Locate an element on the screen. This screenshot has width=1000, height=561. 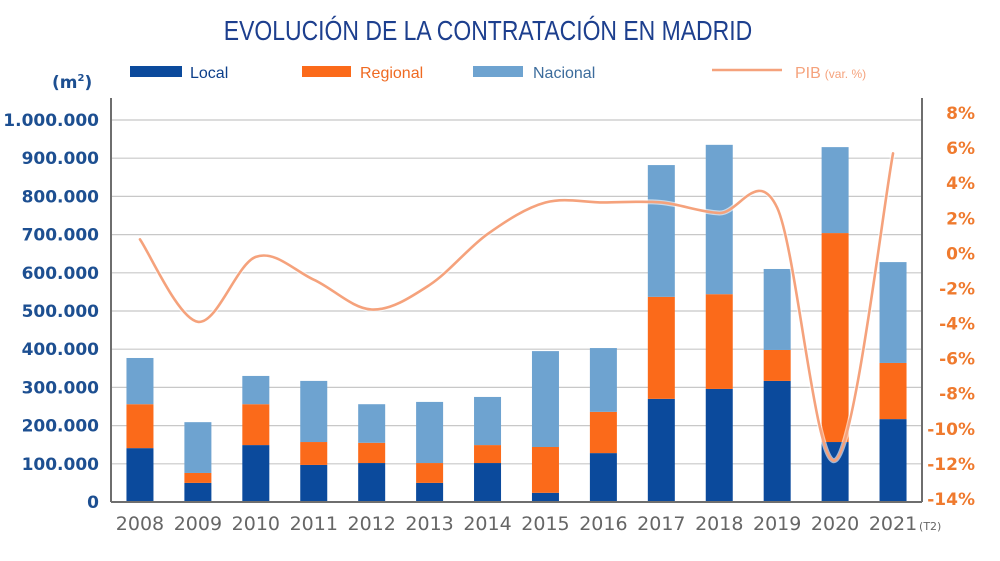
bar-stack-2010 is located at coordinates (256, 438).